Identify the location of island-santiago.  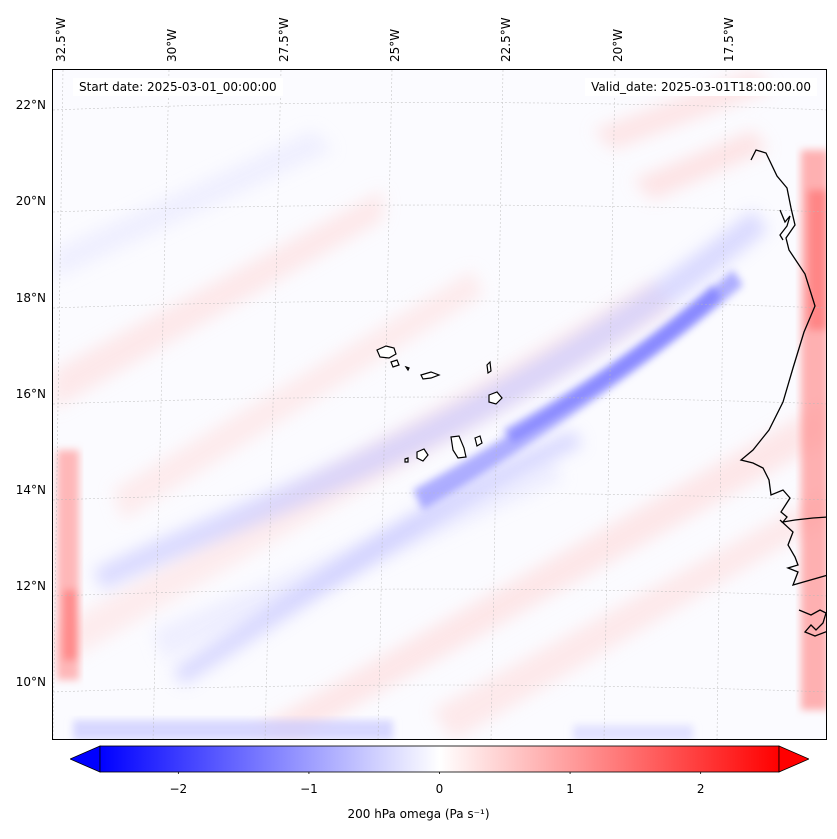
(458, 447).